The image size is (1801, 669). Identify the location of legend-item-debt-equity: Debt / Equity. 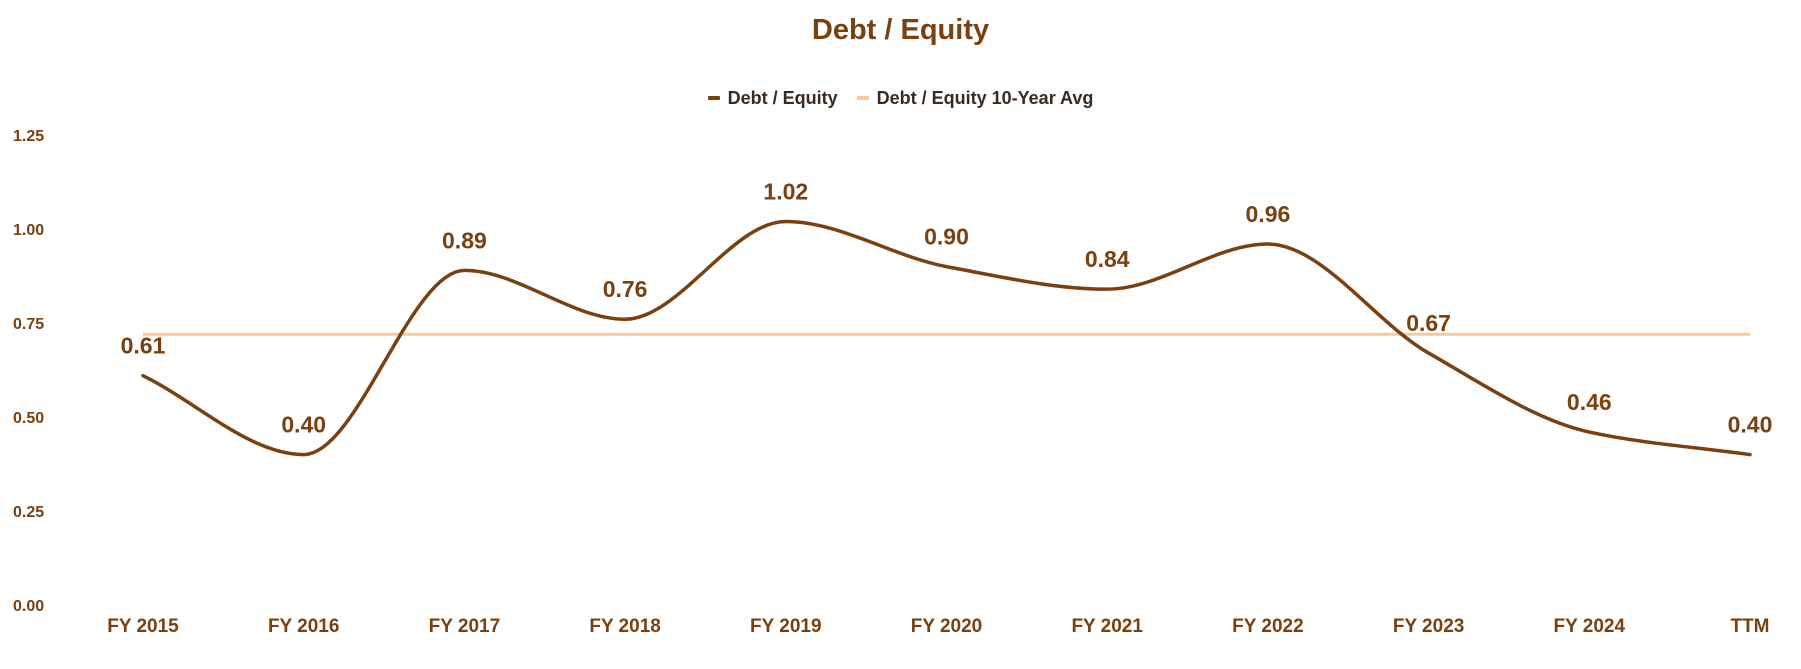
(772, 98).